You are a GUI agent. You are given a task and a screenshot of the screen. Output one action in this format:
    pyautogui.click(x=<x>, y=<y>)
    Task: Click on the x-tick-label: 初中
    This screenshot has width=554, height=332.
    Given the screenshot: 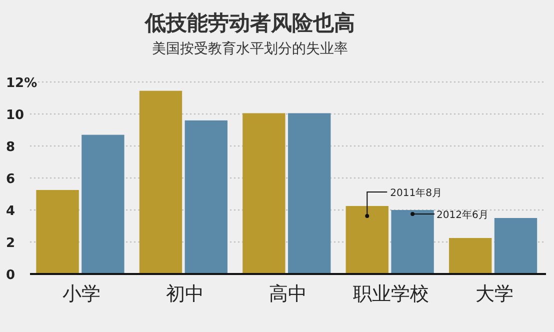 What is the action you would take?
    pyautogui.click(x=185, y=294)
    